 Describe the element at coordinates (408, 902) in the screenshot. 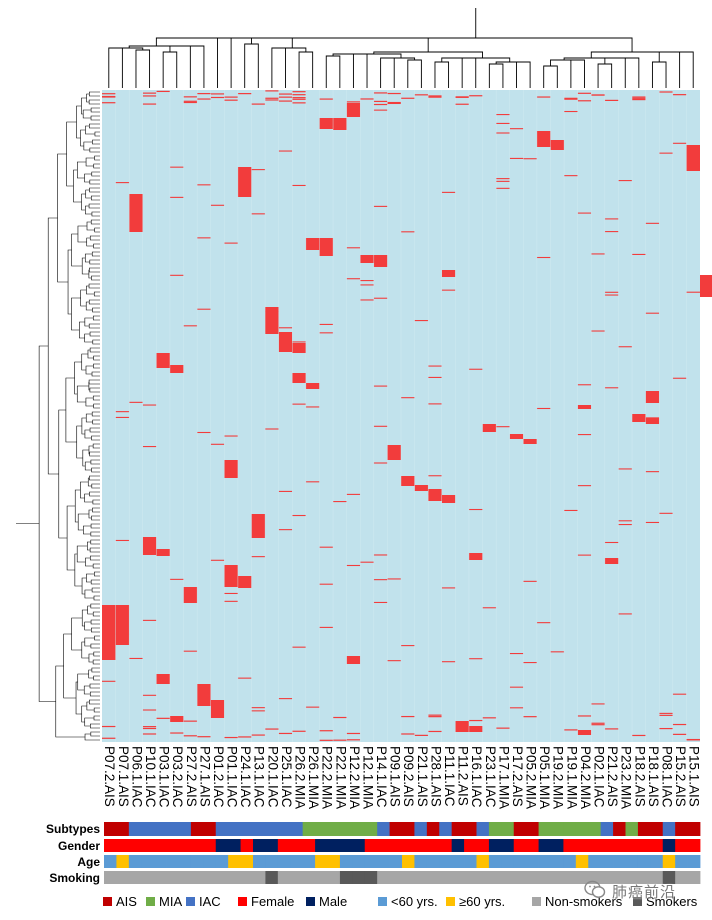

I see `legend-young: <60 yrs.` at that location.